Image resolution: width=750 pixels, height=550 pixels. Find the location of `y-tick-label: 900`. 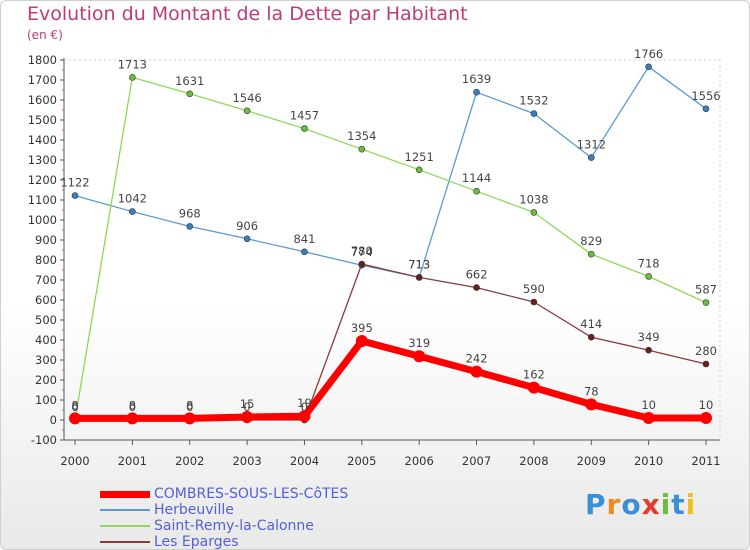

y-tick-label: 900 is located at coordinates (46, 240).